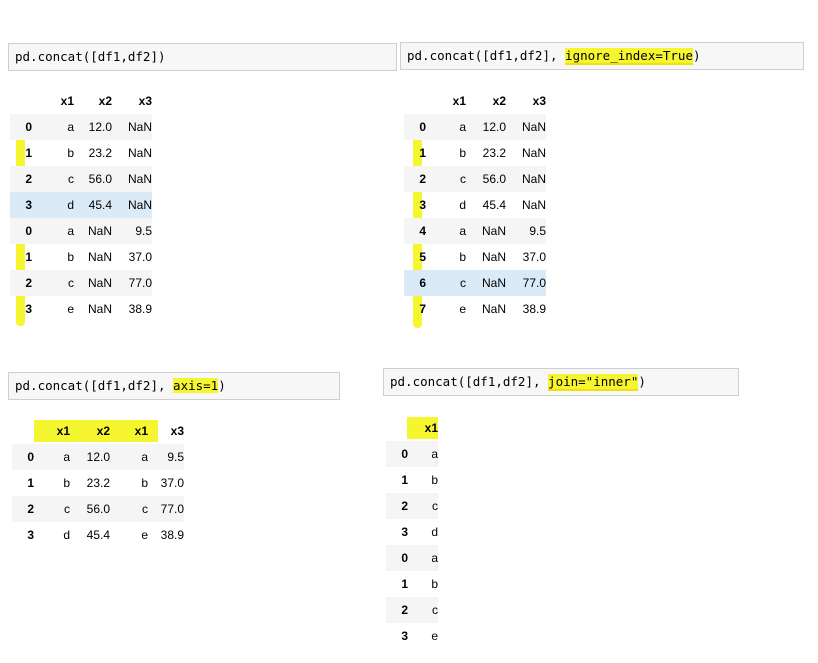 The image size is (818, 663). I want to click on dataframe-output-join-inner: x1 0 a 1 b 2 c 3 d 0 a 1 b 2 c 3 e, so click(412, 532).